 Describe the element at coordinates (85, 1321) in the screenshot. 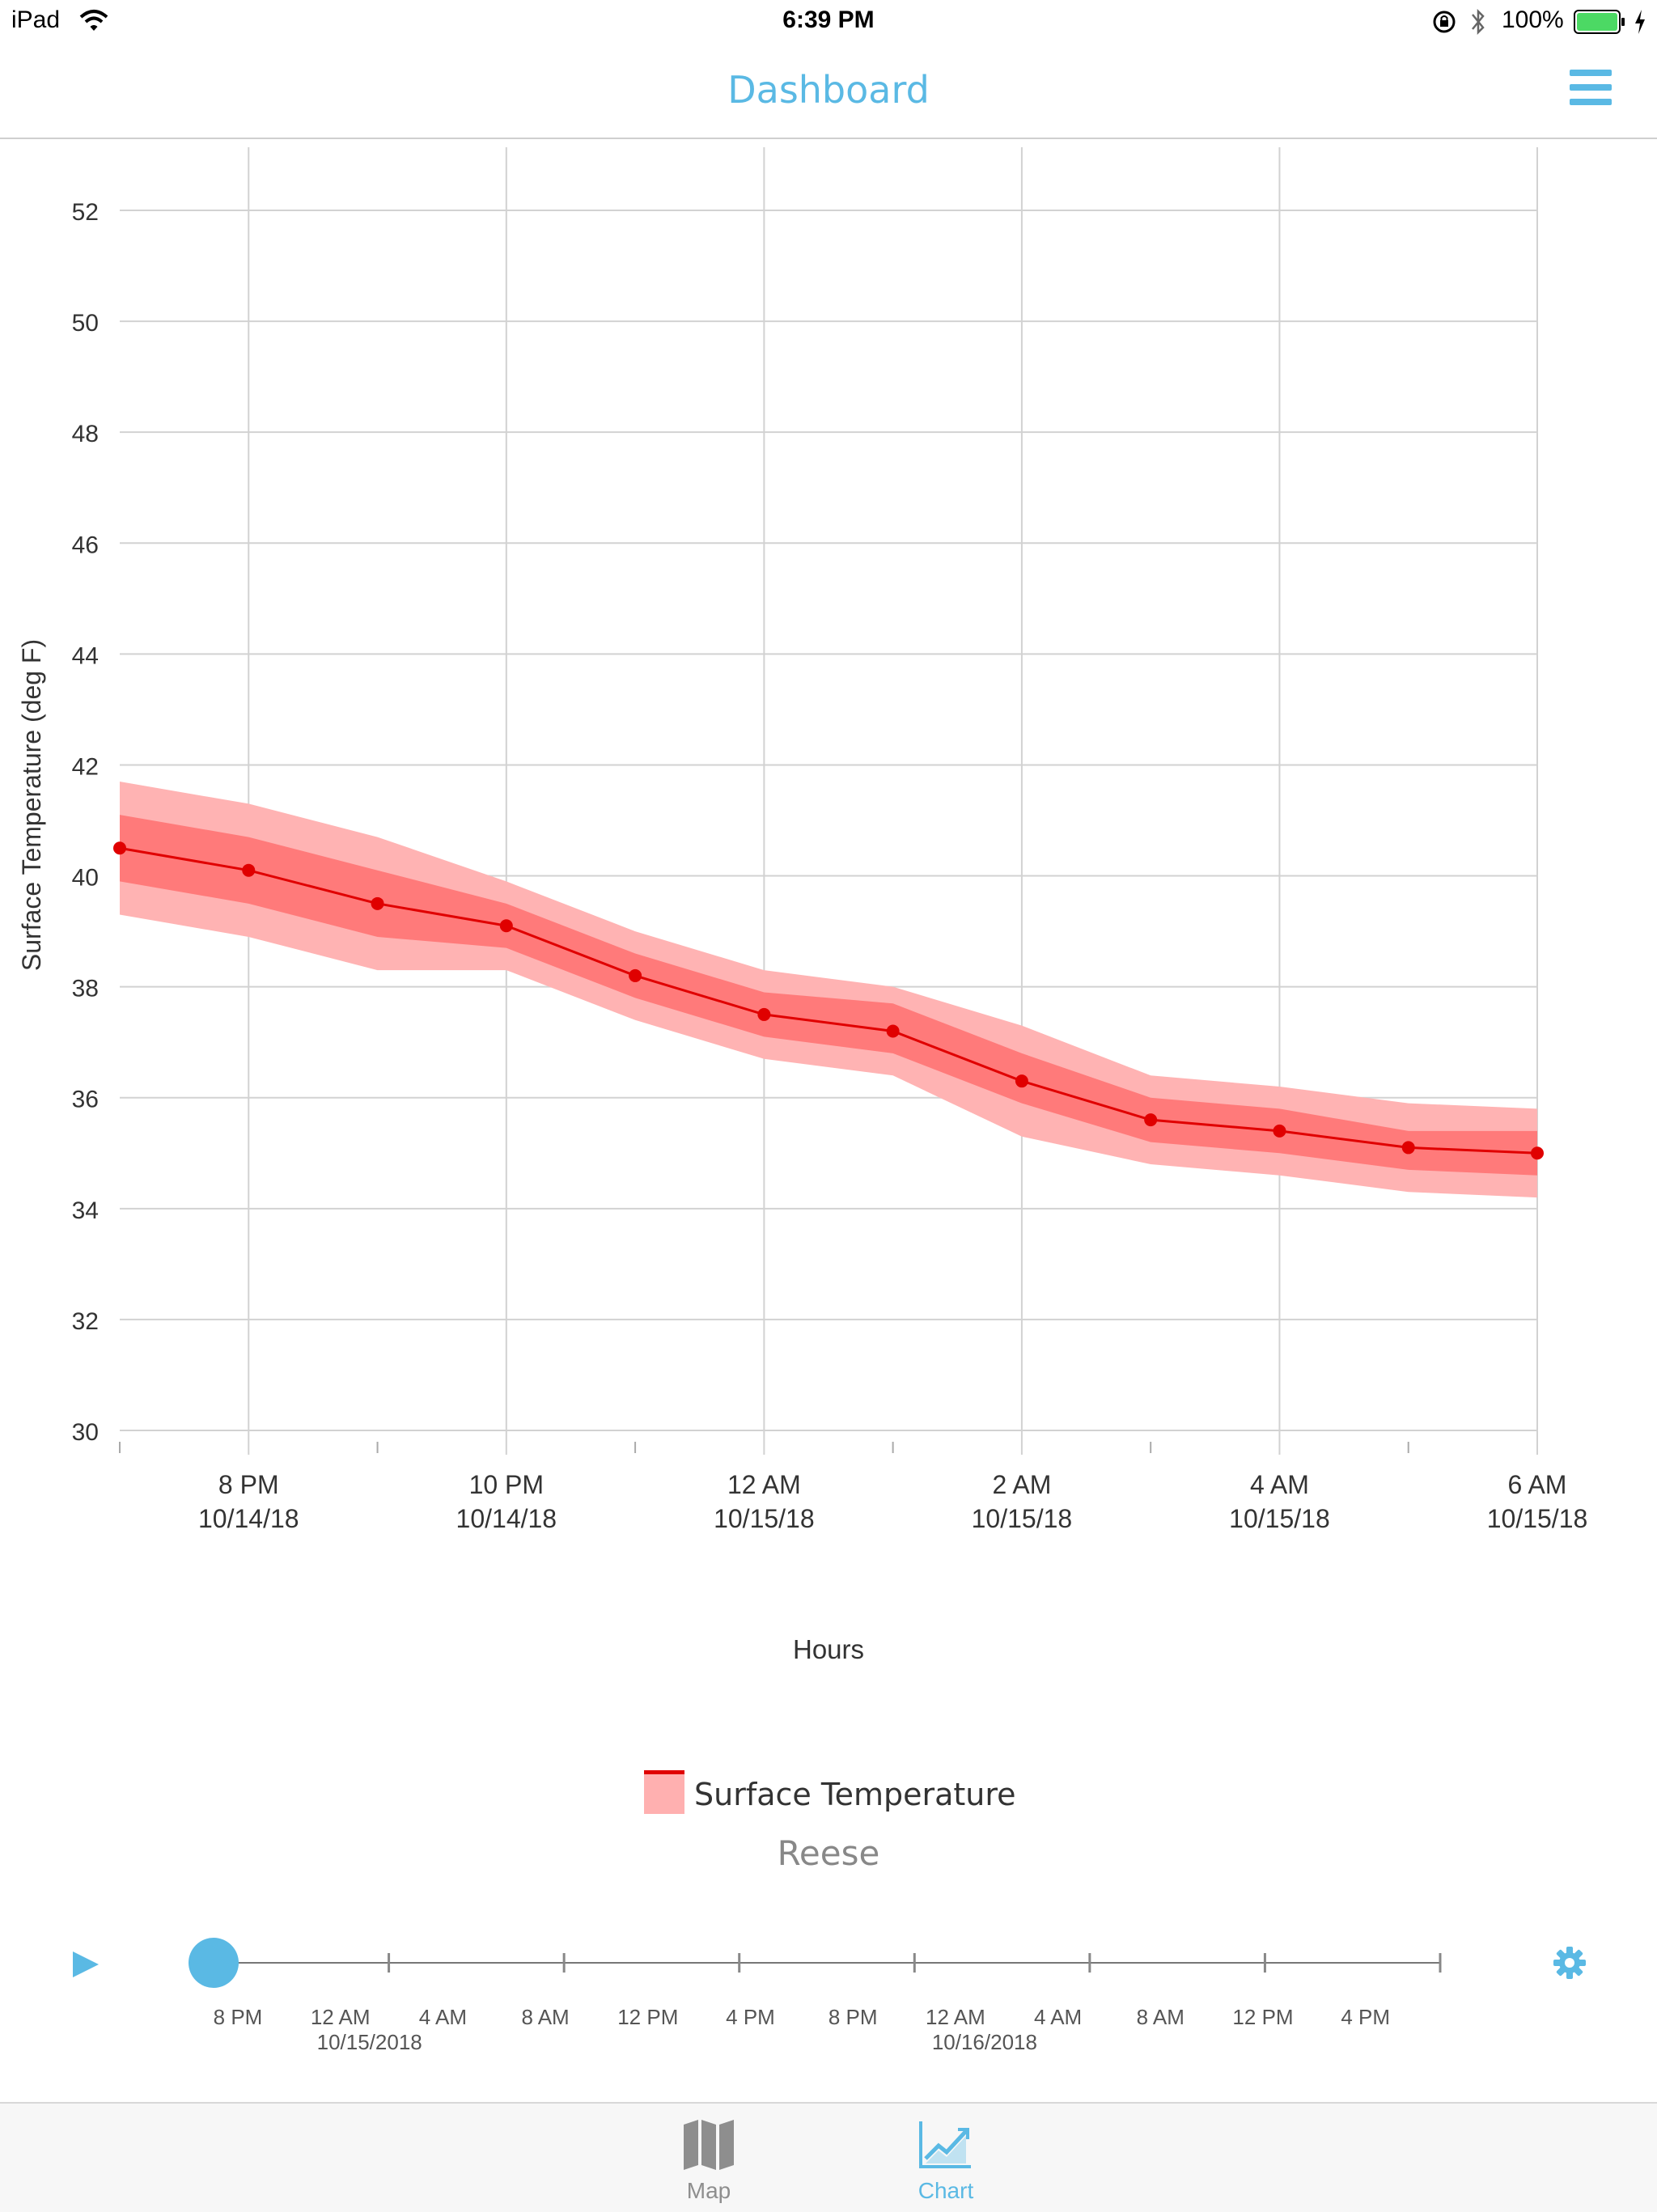

I see `y-tick-label: 32` at that location.